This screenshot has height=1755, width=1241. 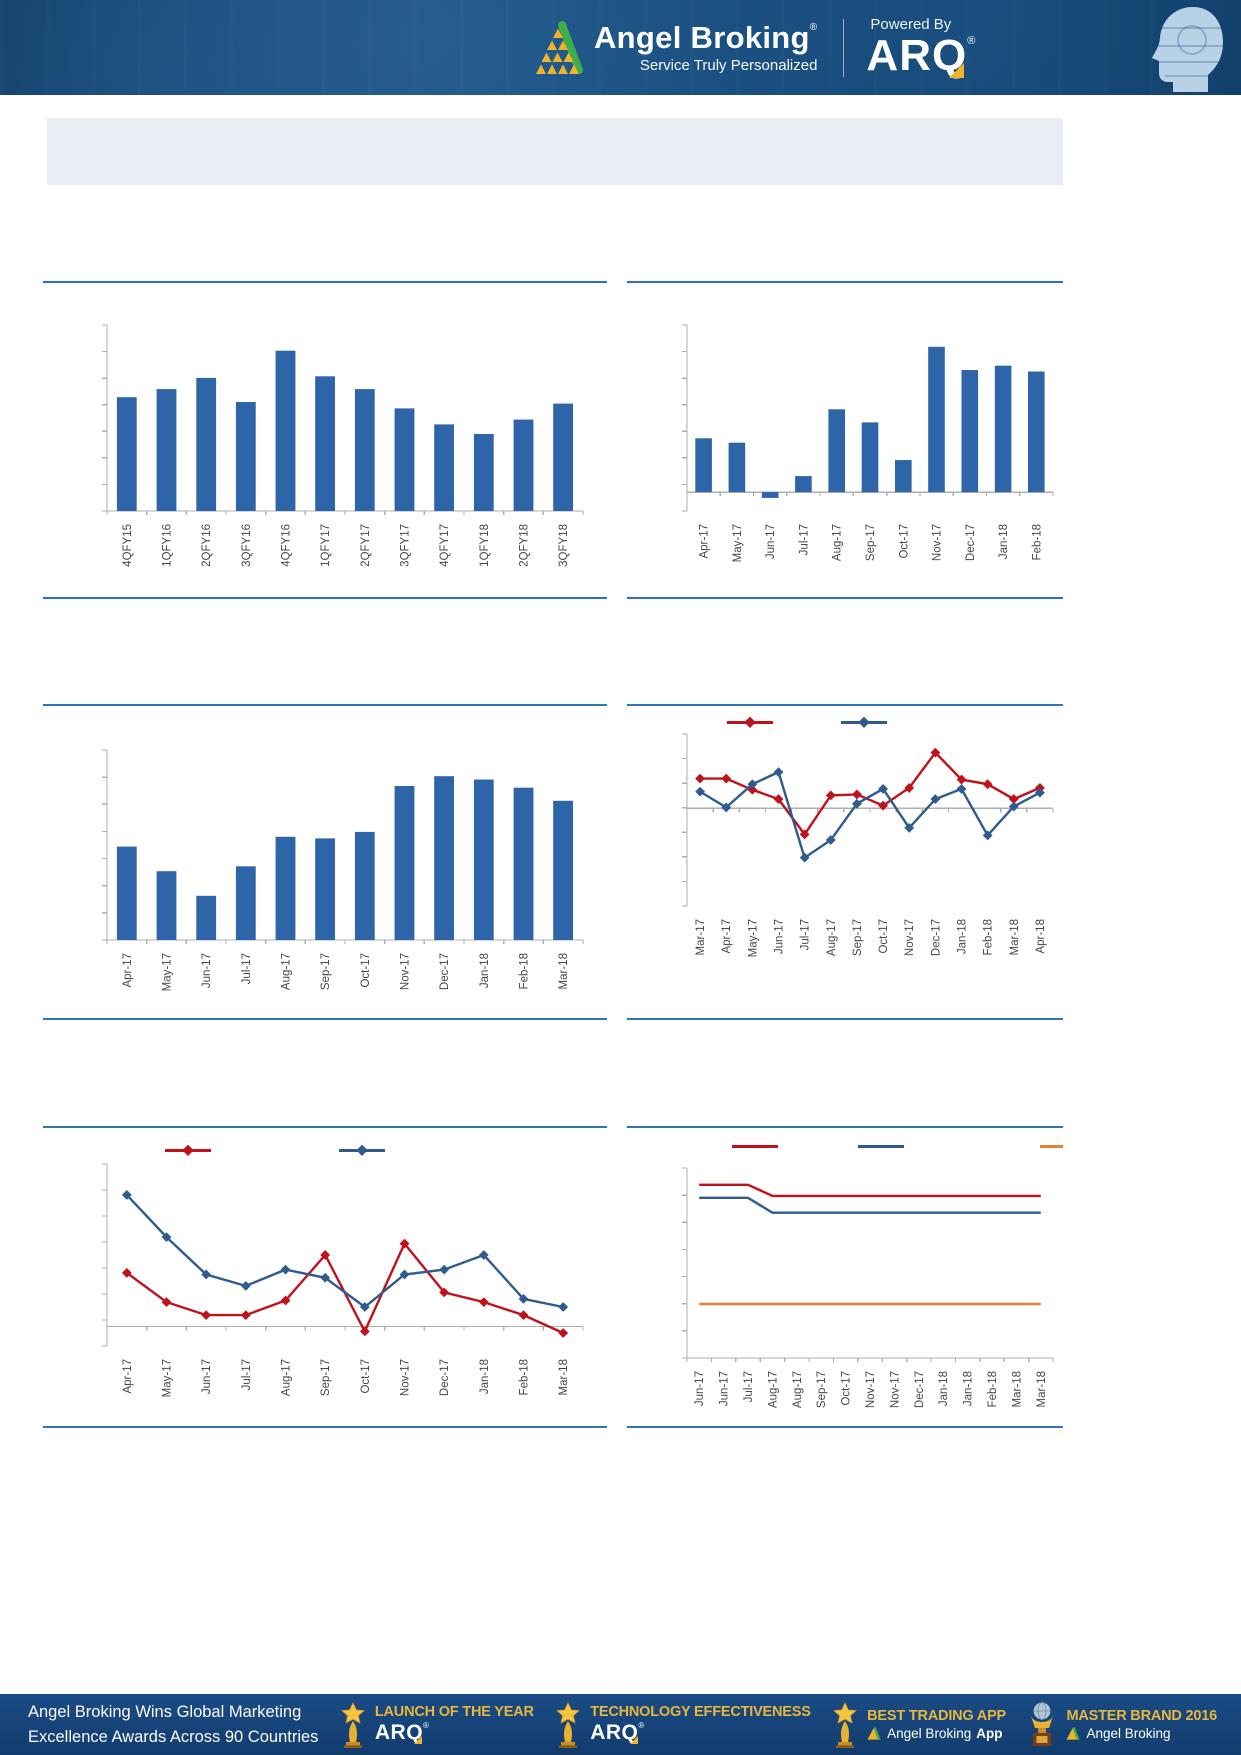 What do you see at coordinates (454, 1712) in the screenshot?
I see `award-title: LAUNCH OF THE YEAR` at bounding box center [454, 1712].